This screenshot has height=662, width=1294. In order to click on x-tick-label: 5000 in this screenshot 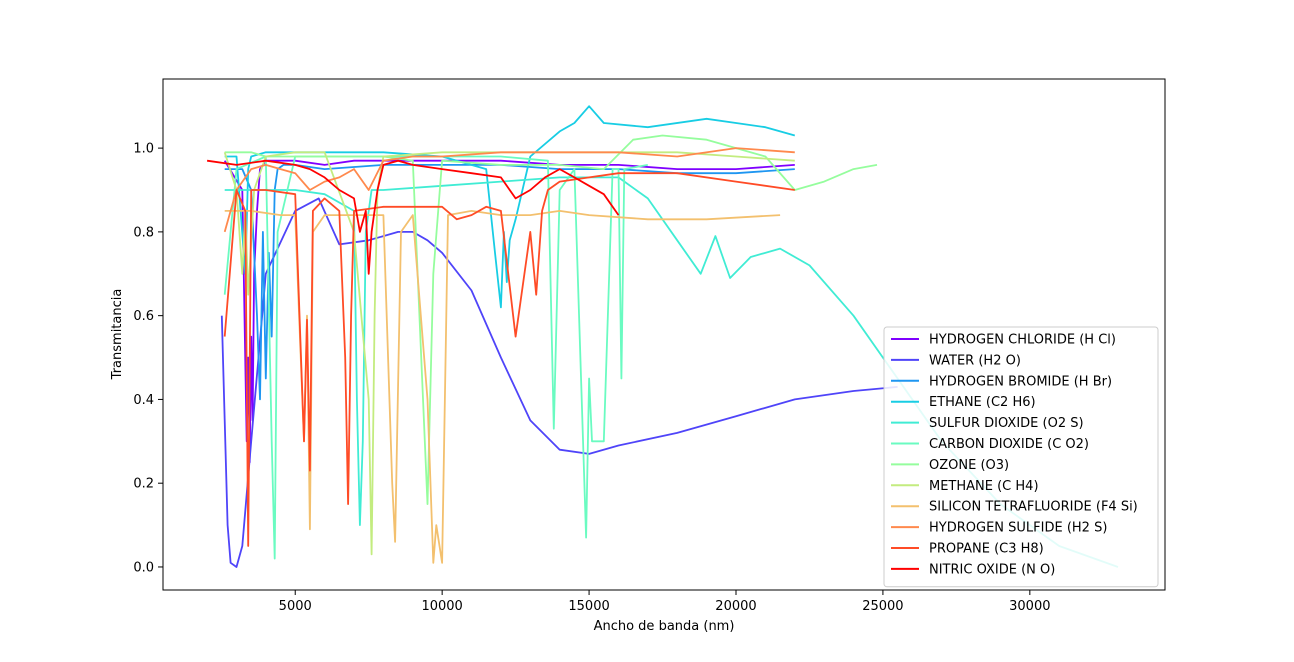, I will do `click(295, 606)`.